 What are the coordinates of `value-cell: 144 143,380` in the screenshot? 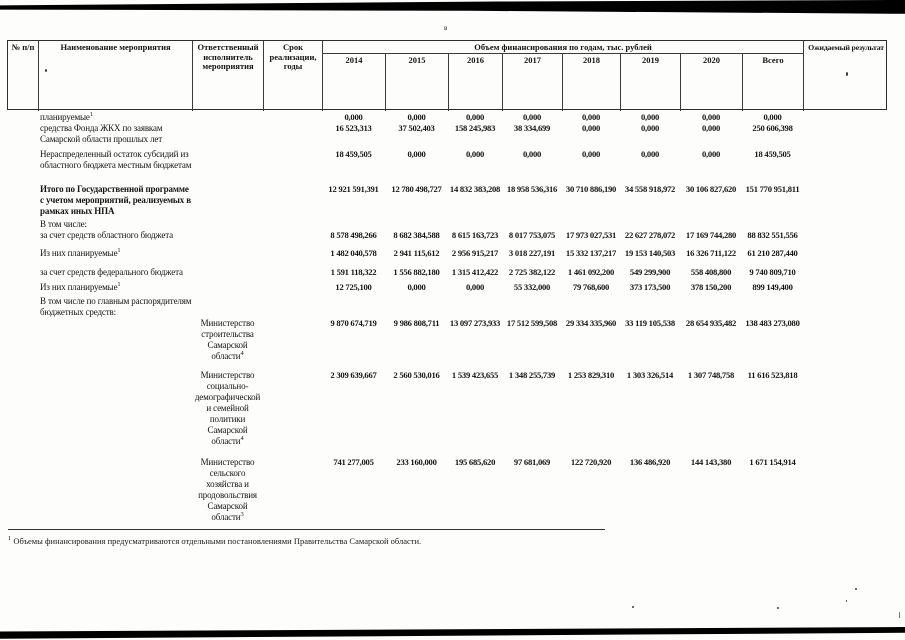 It's located at (711, 462).